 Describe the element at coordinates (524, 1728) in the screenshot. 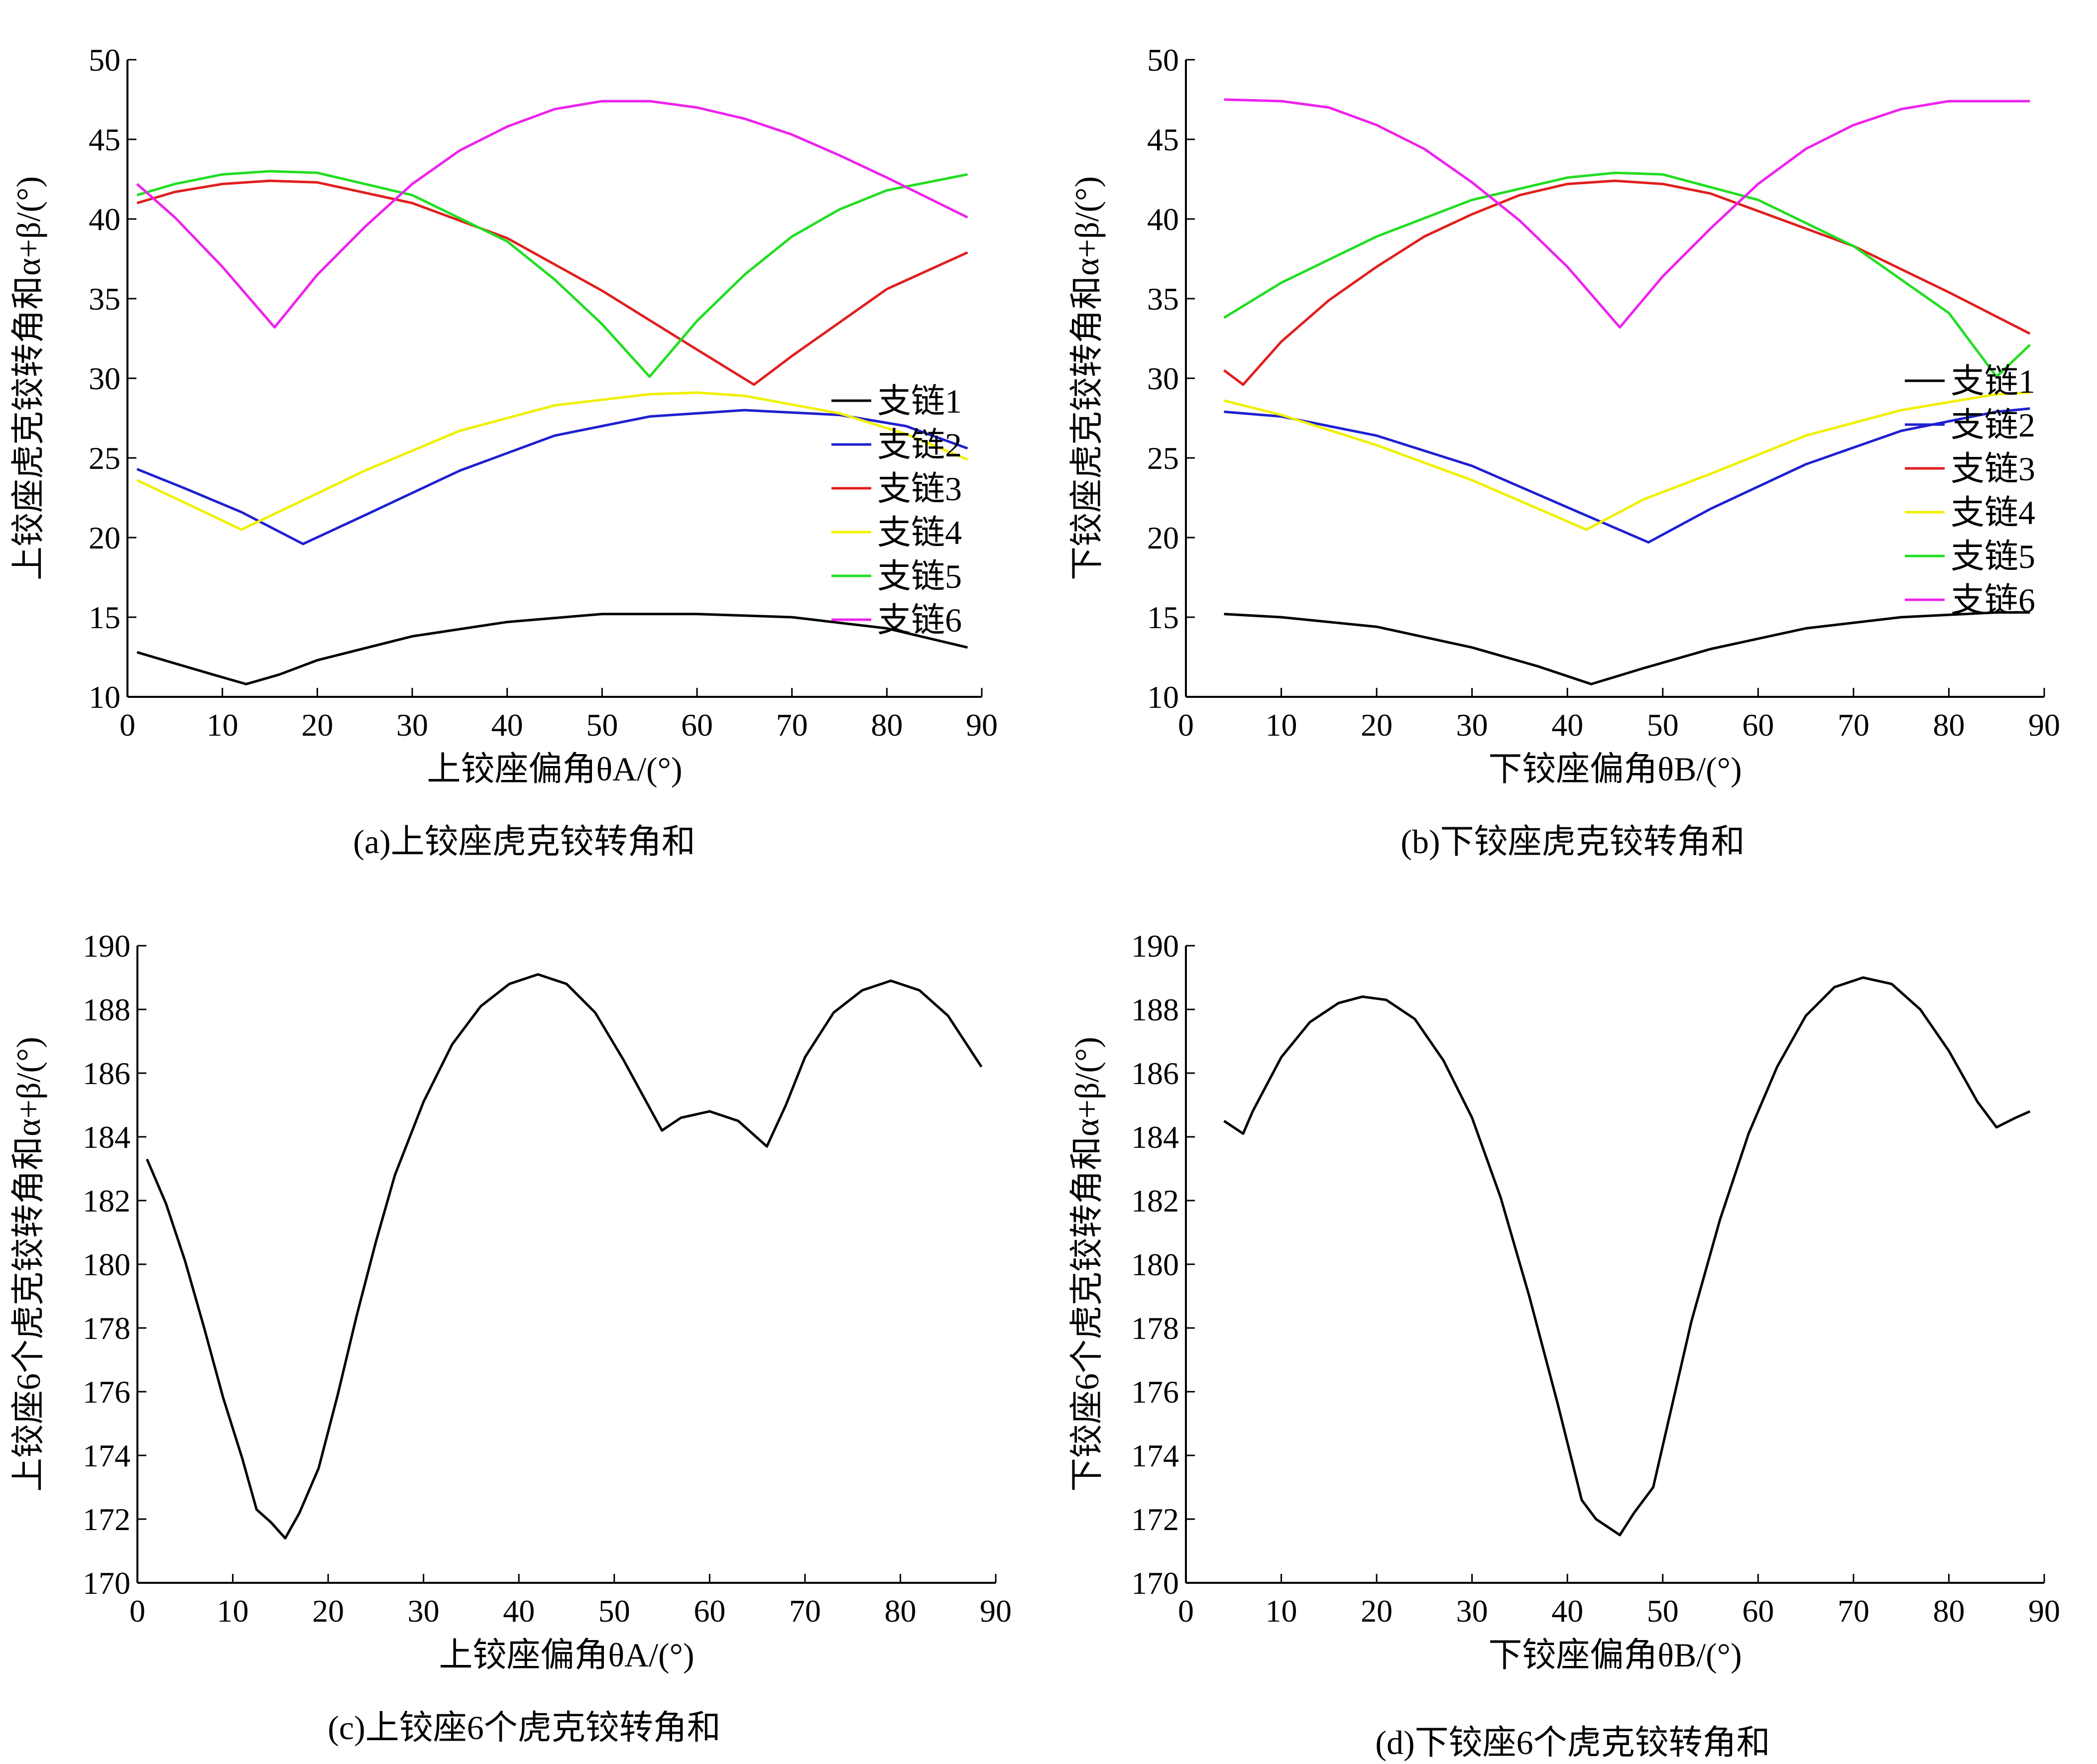

I see `chart-caption-c: (c)上铰座6个虎克铰转角和` at that location.